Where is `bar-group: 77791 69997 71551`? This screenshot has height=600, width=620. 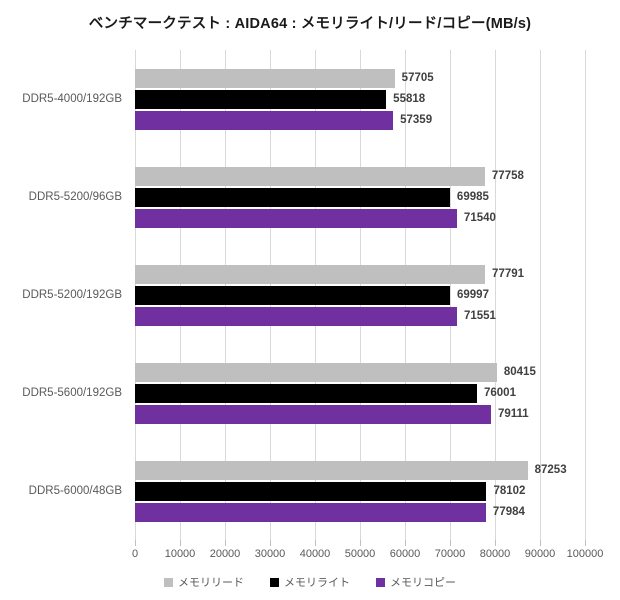 bar-group: 77791 69997 71551 is located at coordinates (360, 295).